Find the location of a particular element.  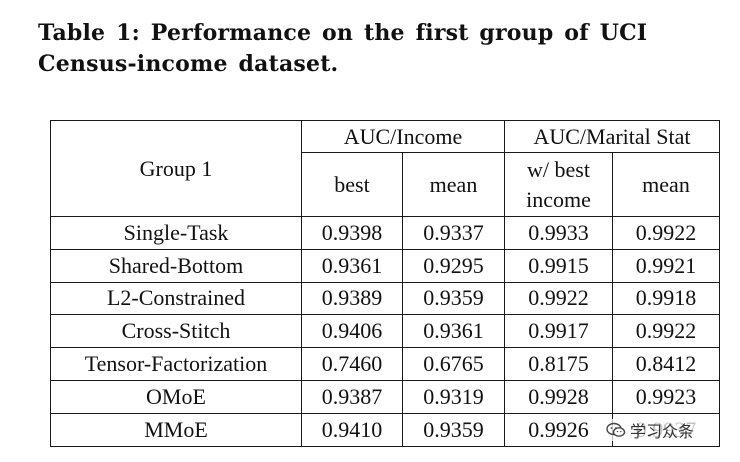

watermark: 学习众条 is located at coordinates (650, 430).